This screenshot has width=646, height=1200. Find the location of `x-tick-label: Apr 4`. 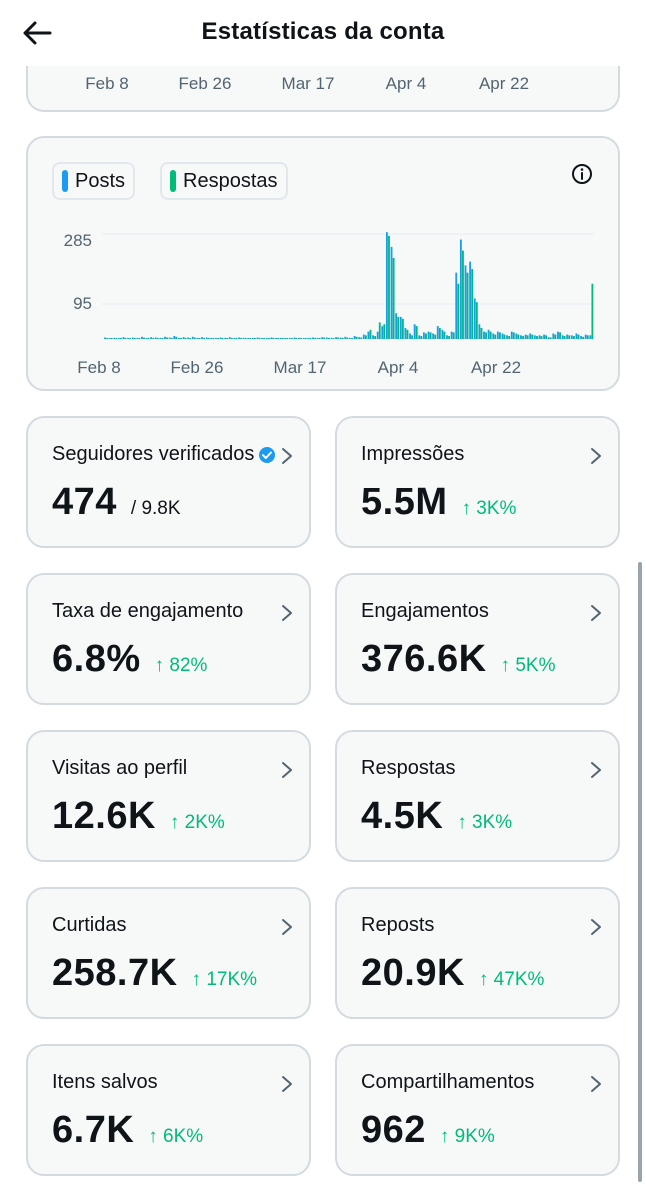

x-tick-label: Apr 4 is located at coordinates (406, 83).